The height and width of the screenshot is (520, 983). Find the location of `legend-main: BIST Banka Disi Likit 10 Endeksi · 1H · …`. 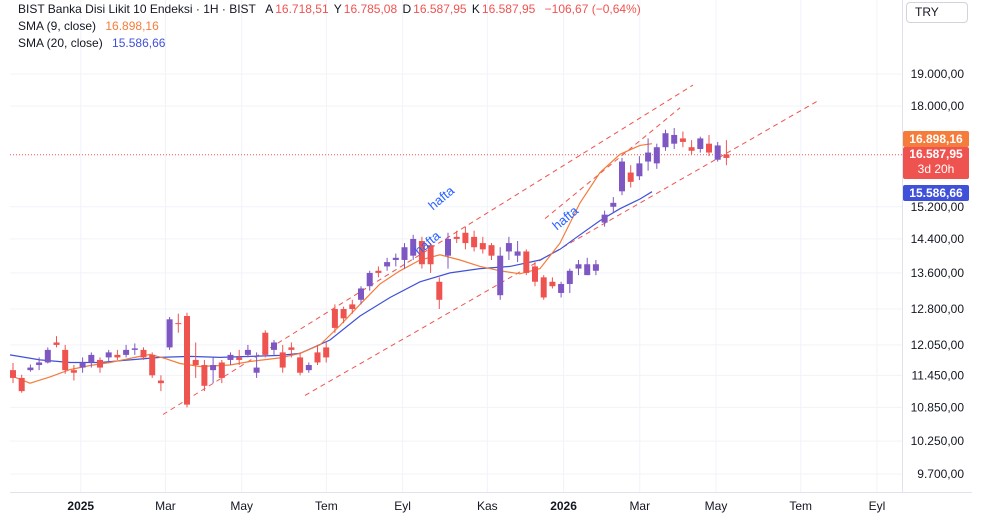

legend-main: BIST Banka Disi Likit 10 Endeksi · 1H · … is located at coordinates (330, 9).